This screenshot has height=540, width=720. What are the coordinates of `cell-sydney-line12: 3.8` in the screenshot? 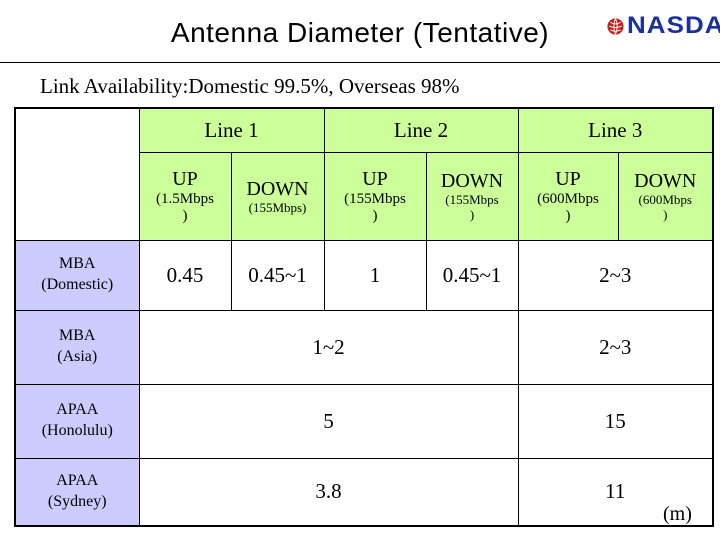 It's located at (328, 492).